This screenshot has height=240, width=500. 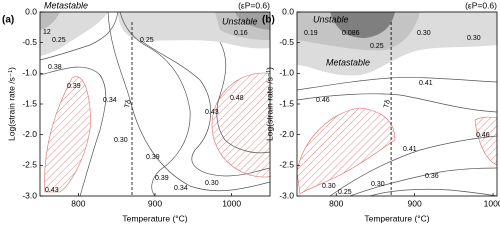 What do you see at coordinates (432, 176) in the screenshot?
I see `contour-label: 0.36` at bounding box center [432, 176].